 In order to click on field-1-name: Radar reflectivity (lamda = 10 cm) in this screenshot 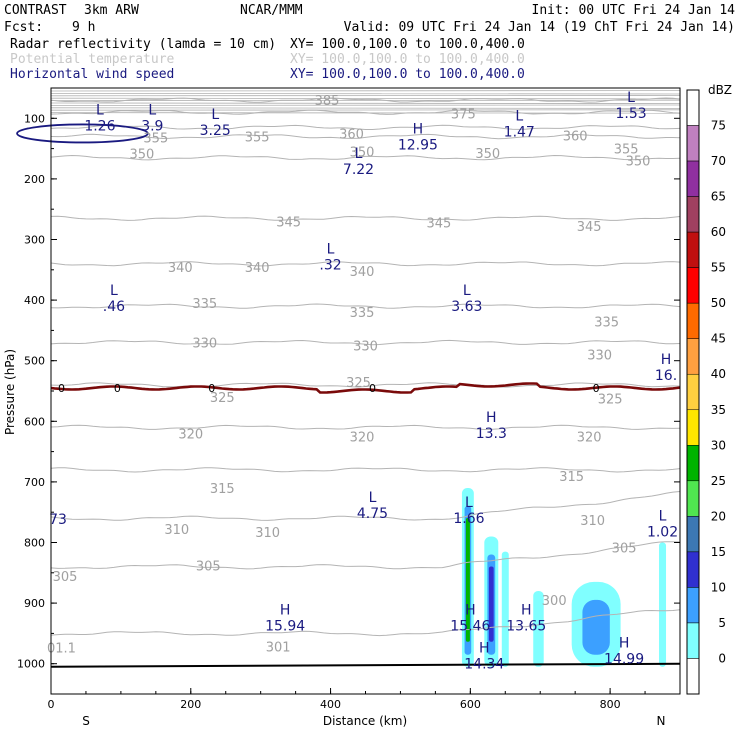, I will do `click(143, 44)`.